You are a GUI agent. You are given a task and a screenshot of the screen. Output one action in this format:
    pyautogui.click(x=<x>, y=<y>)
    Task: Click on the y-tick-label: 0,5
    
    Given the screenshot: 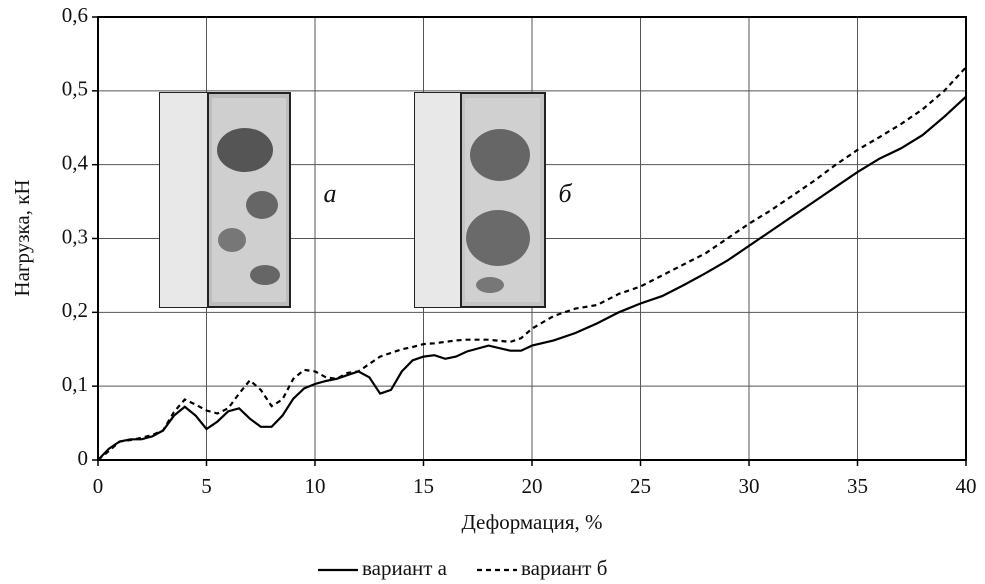 What is the action you would take?
    pyautogui.click(x=75, y=89)
    